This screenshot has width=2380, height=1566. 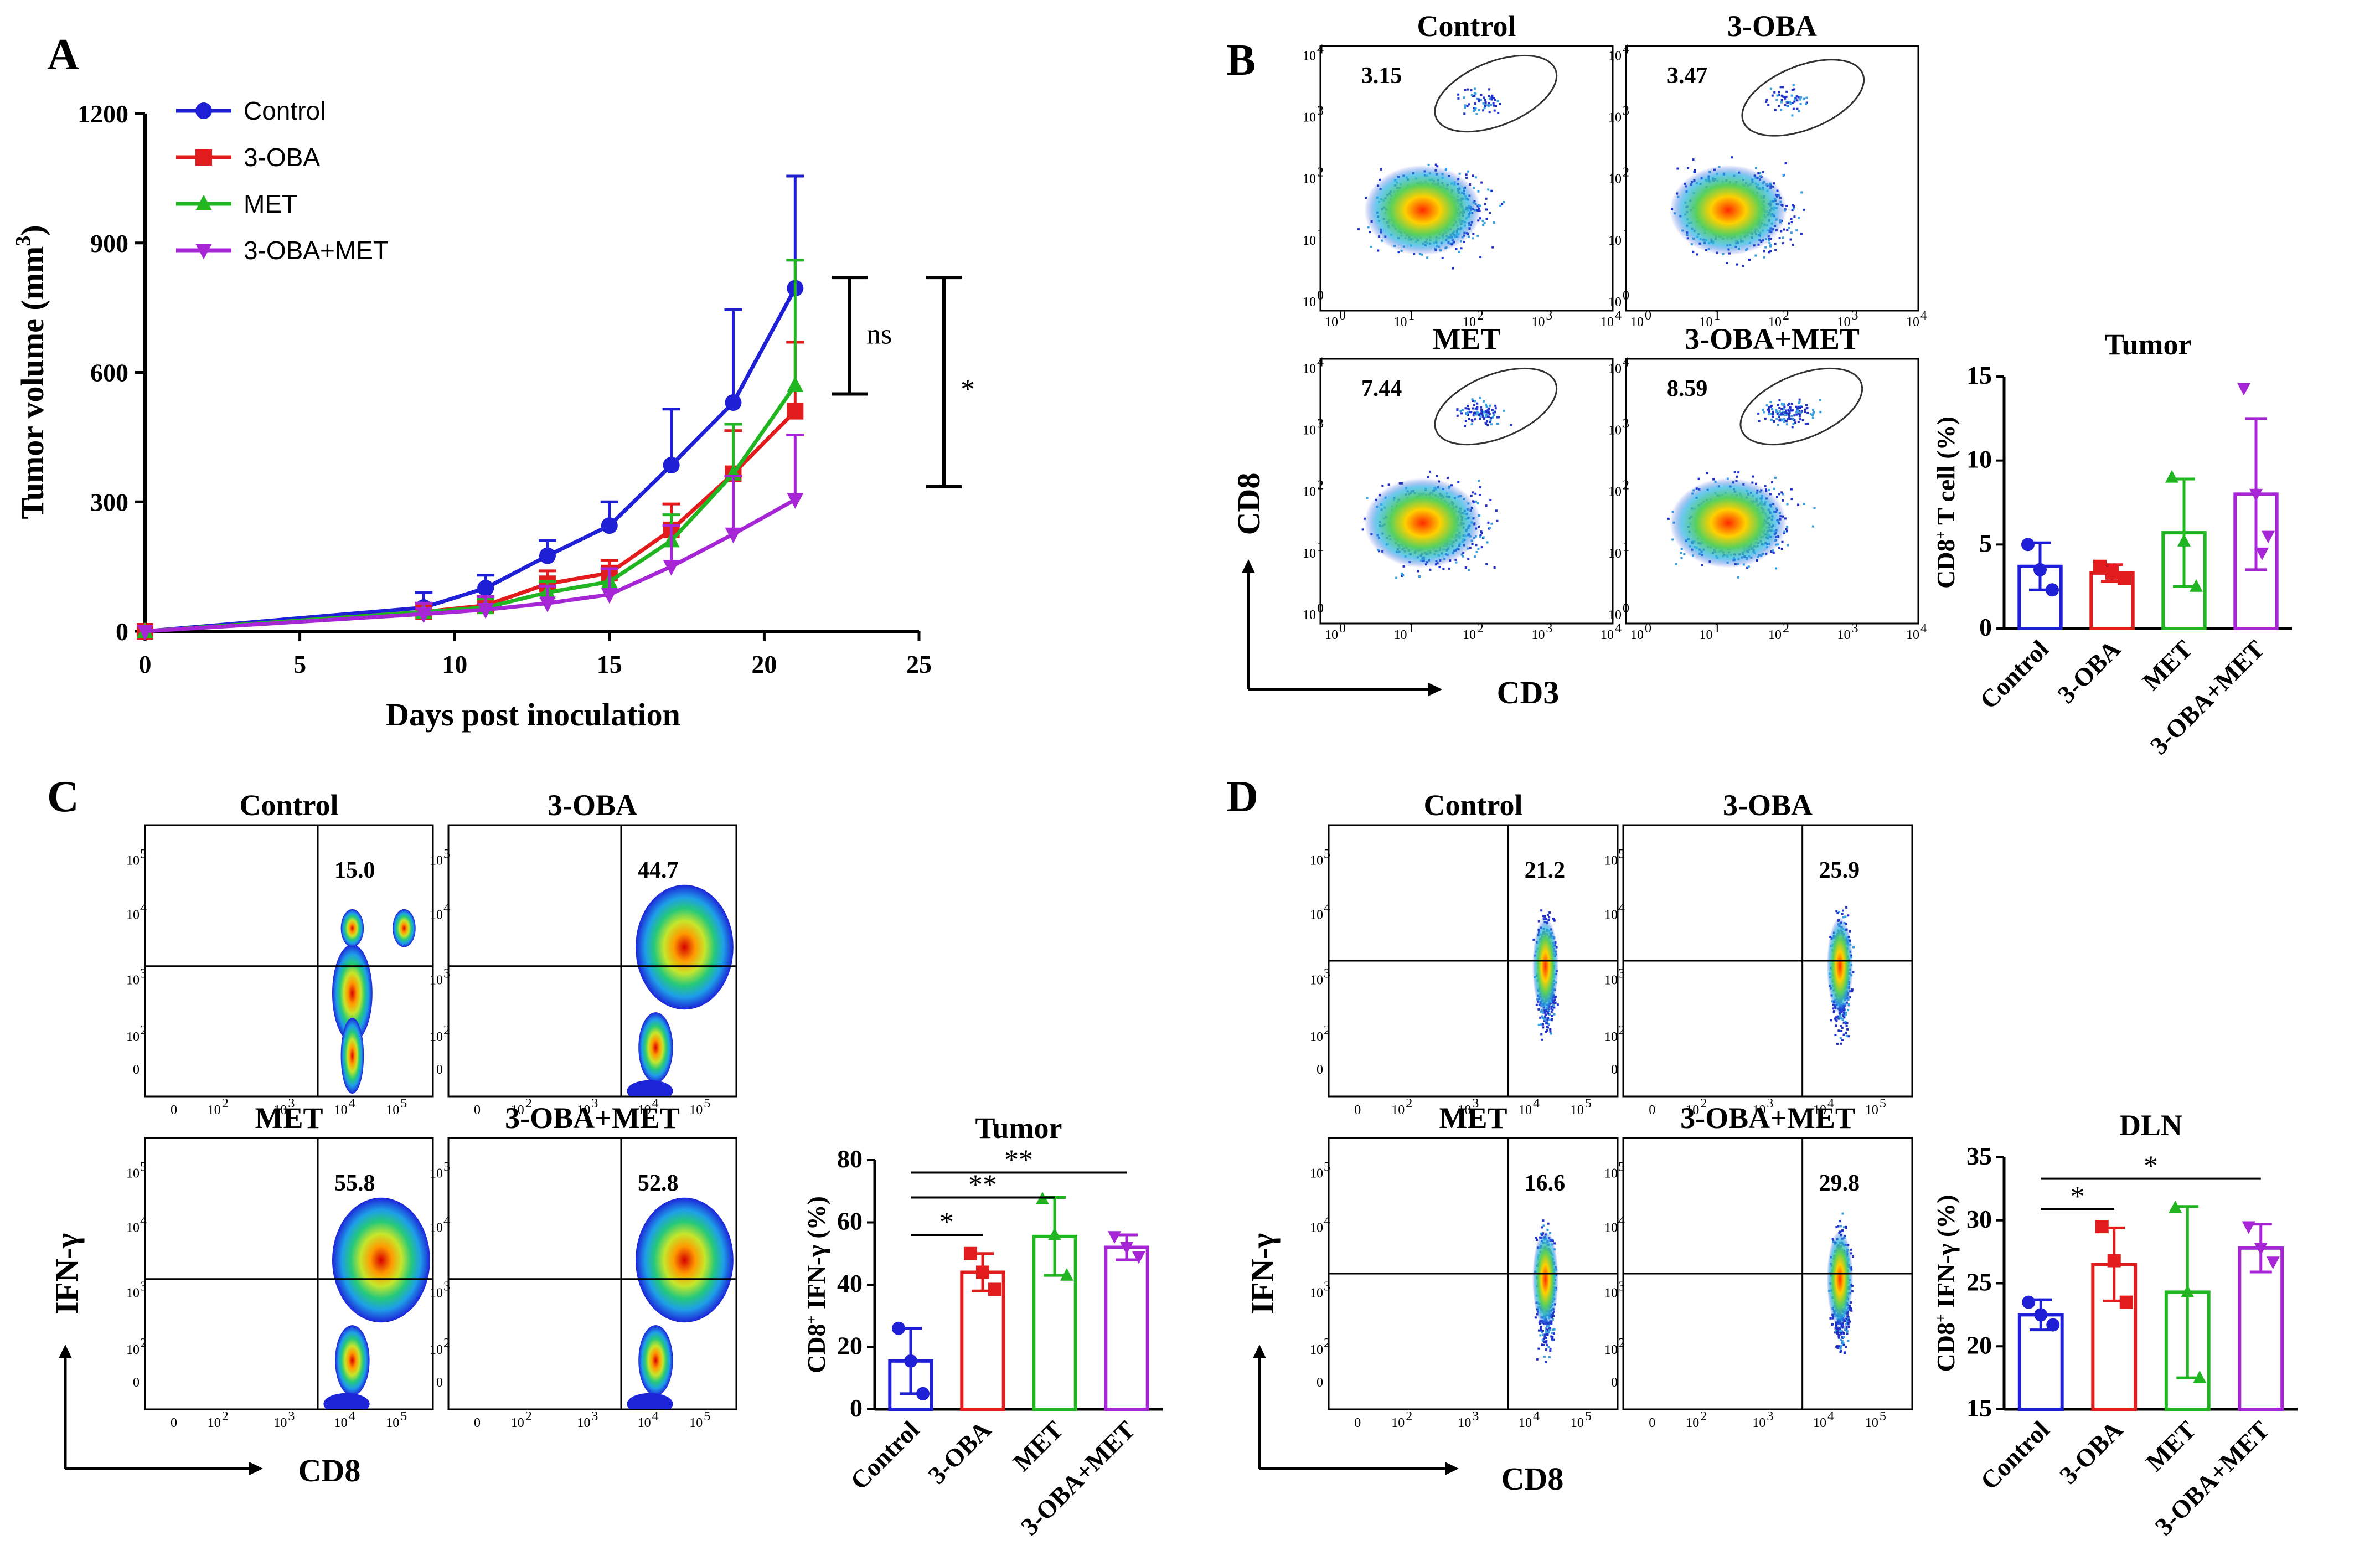 What do you see at coordinates (707, 1416) in the screenshot?
I see `flow-x-tick-exp: 5` at bounding box center [707, 1416].